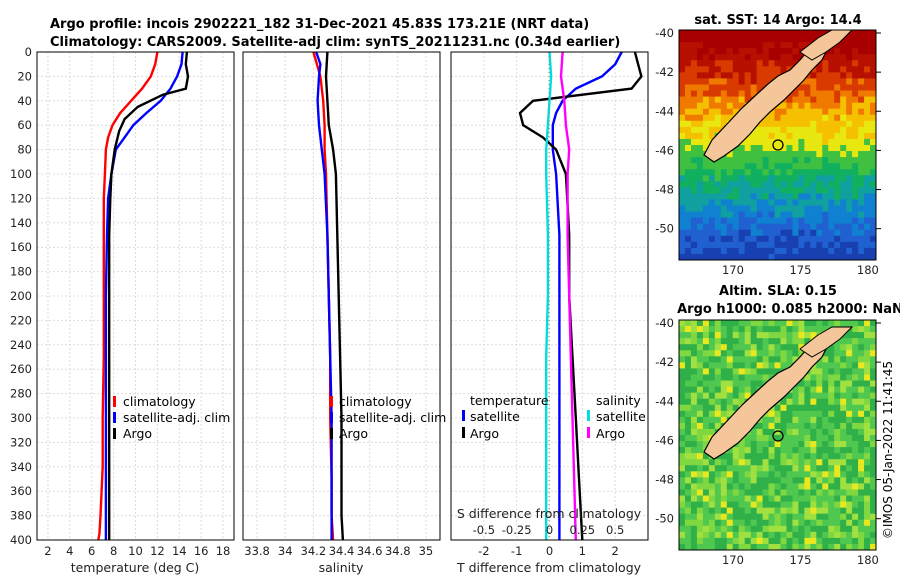  What do you see at coordinates (664, 33) in the screenshot?
I see `map-lat-label: -40` at bounding box center [664, 33].